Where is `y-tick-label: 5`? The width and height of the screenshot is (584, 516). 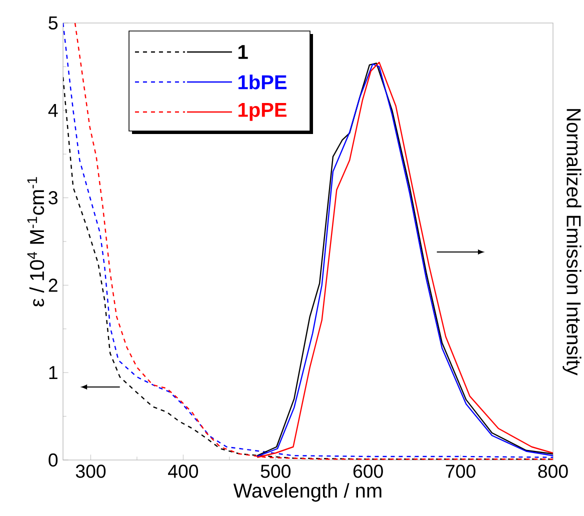 y-tick-label: 5 is located at coordinates (53, 23).